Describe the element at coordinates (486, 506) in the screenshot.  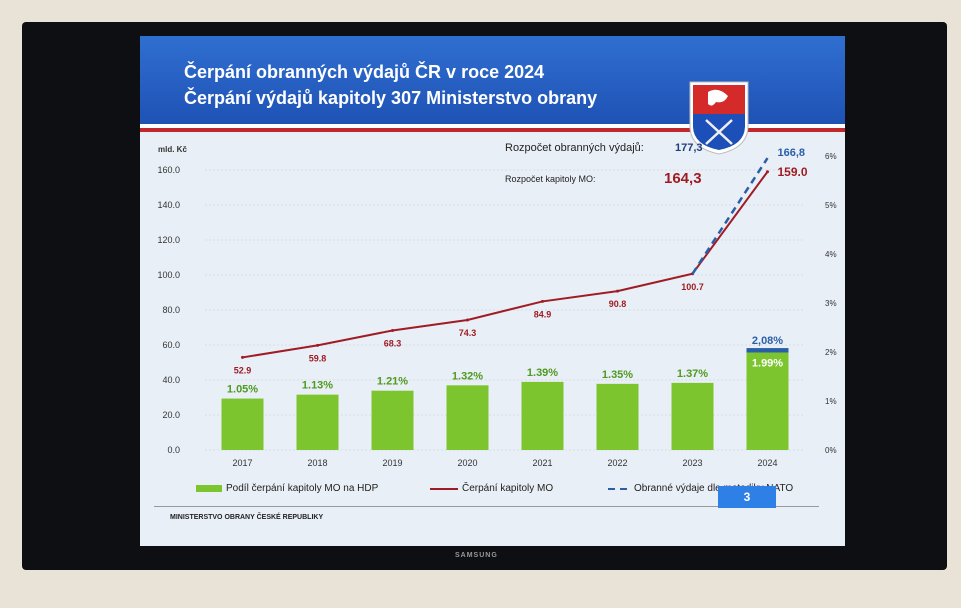
I see `footer-divider` at that location.